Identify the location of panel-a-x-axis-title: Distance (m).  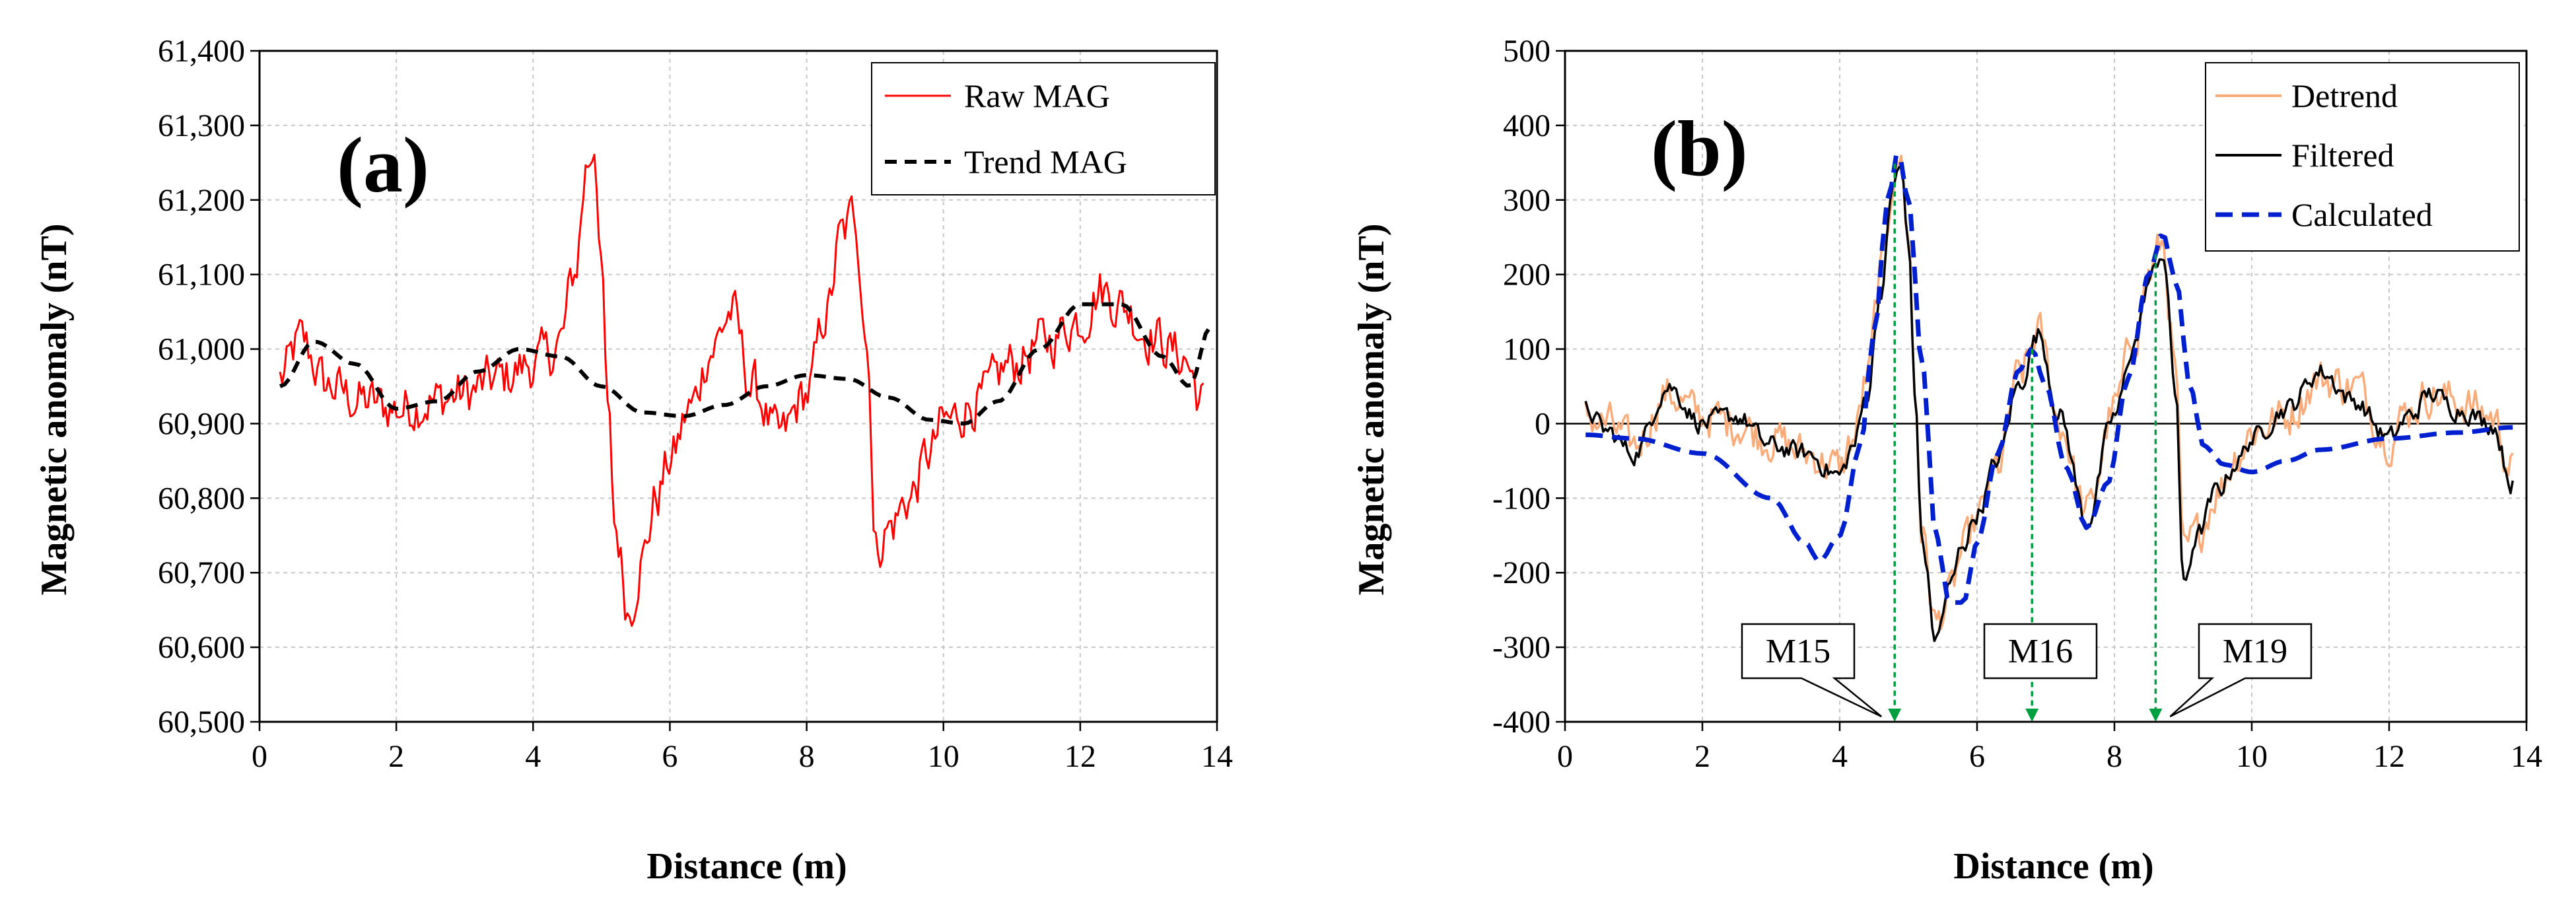
(747, 866).